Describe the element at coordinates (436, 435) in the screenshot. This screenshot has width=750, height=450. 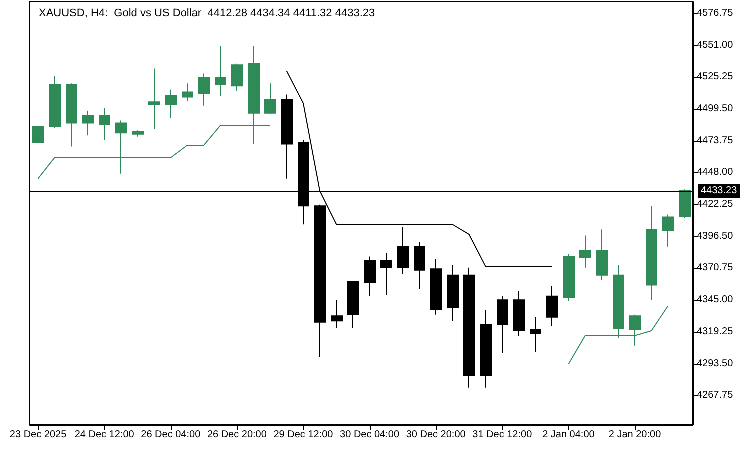
I see `x-tick-label: 30 Dec 20:00` at that location.